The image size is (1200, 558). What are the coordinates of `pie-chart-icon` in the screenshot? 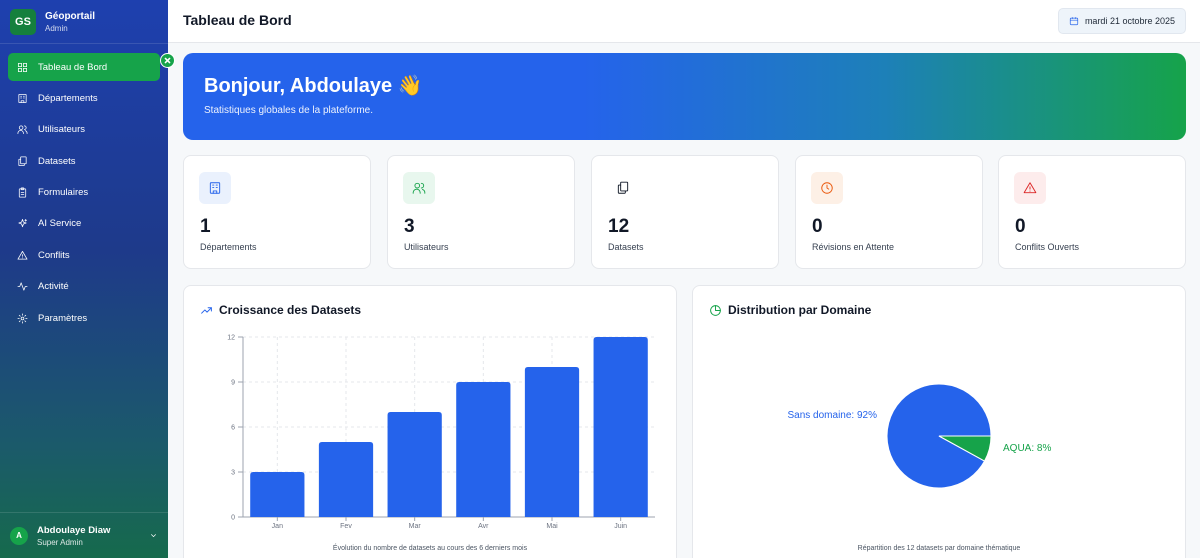 It's located at (715, 310).